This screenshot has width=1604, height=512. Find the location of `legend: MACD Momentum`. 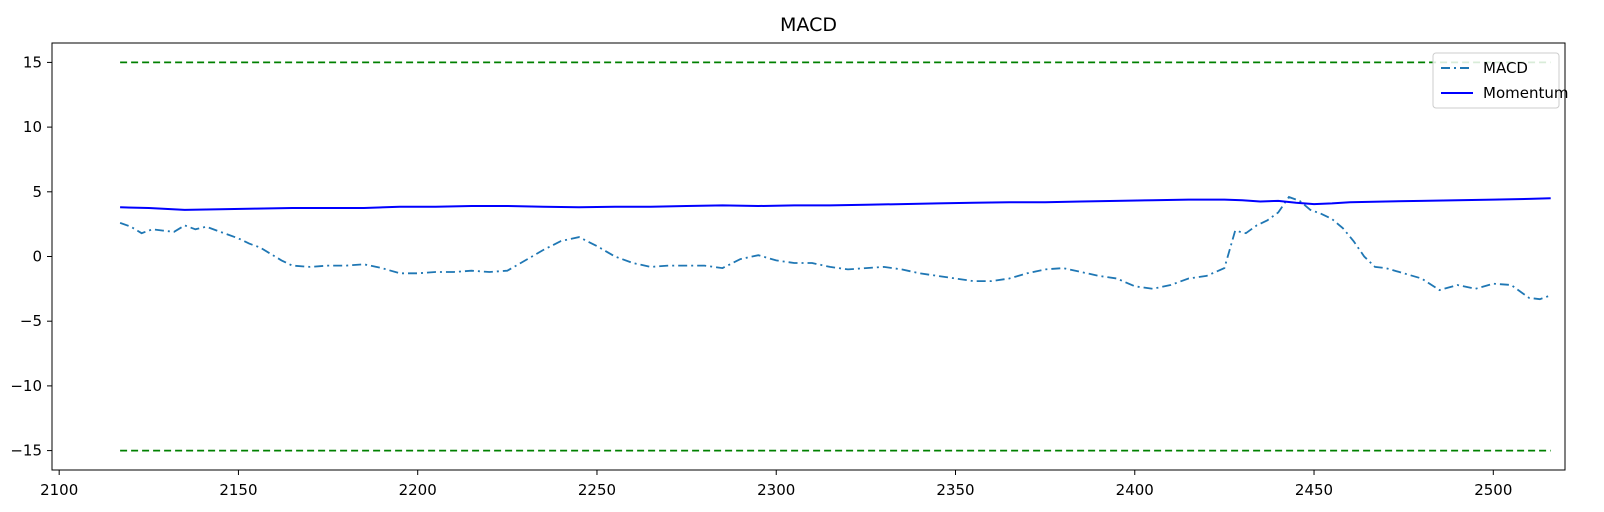

legend: MACD Momentum is located at coordinates (1500, 80).